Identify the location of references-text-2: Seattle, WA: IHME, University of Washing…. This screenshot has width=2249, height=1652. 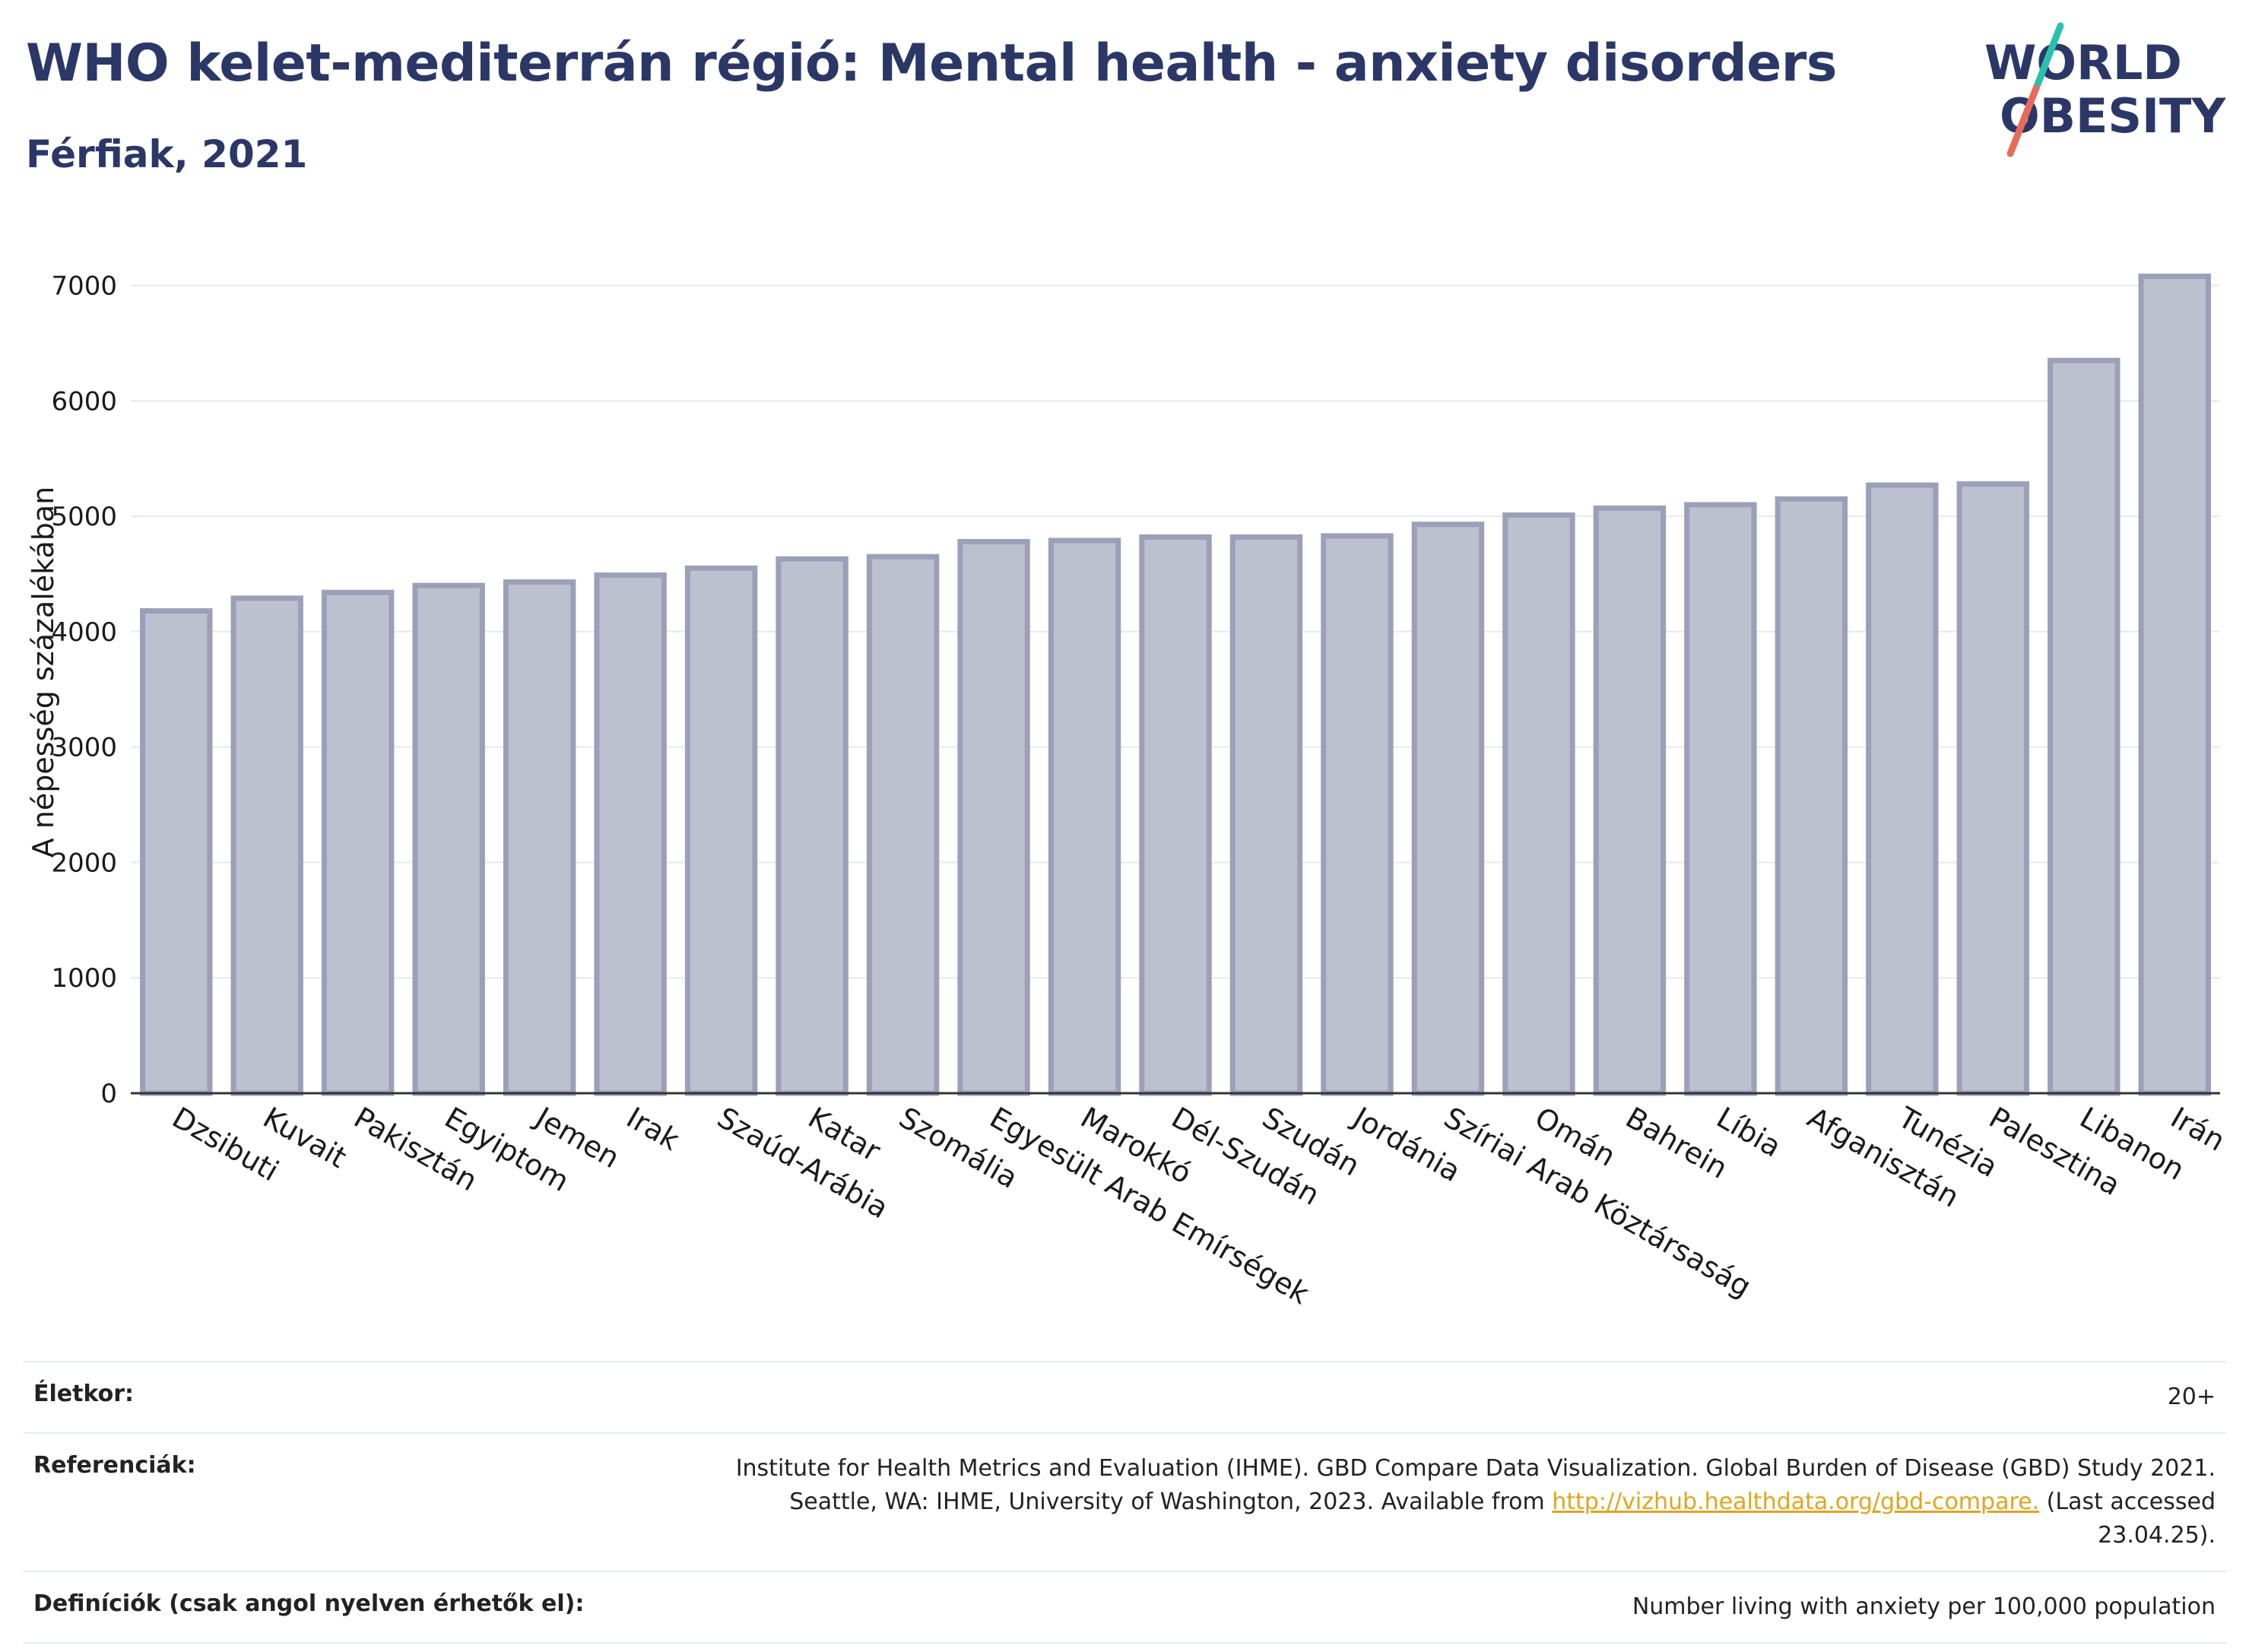
(1167, 1502).